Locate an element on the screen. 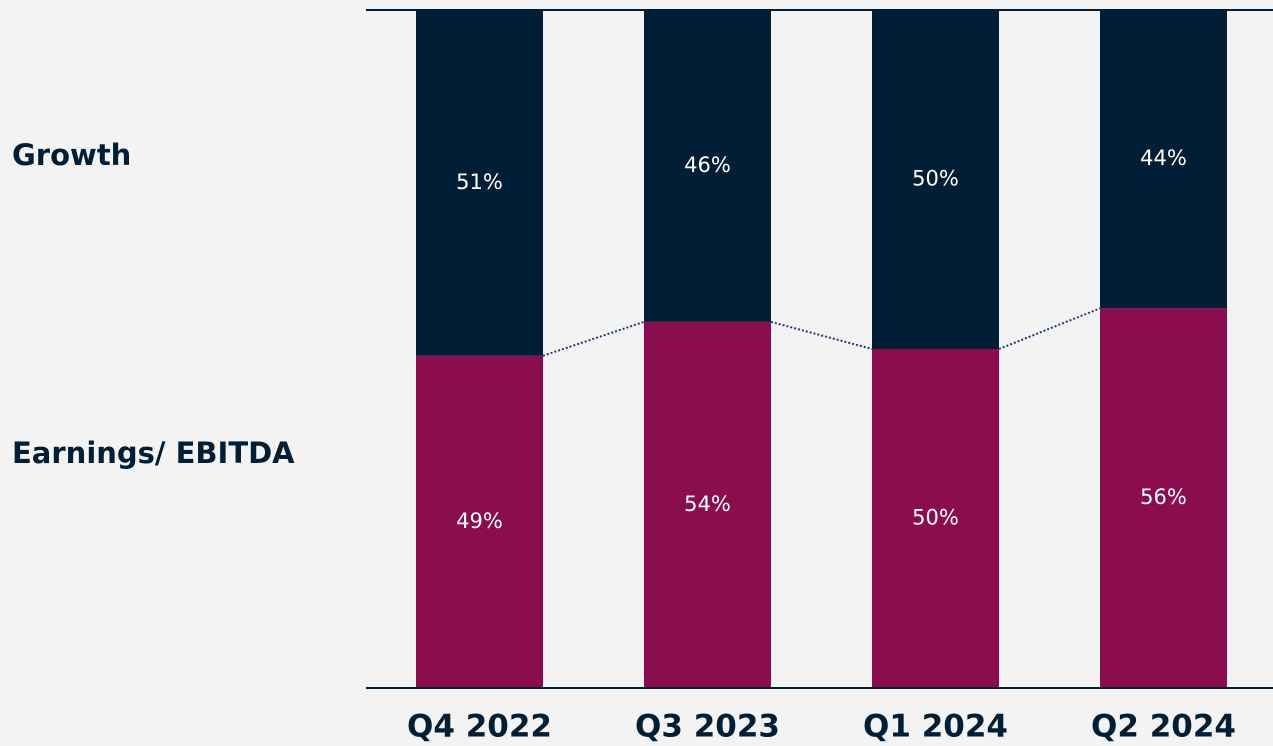  data-label: 56% is located at coordinates (1163, 497).